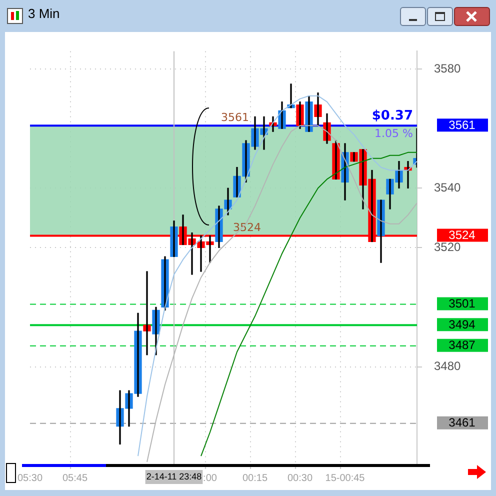  What do you see at coordinates (44, 13) in the screenshot?
I see `chart-title: 3 Min` at bounding box center [44, 13].